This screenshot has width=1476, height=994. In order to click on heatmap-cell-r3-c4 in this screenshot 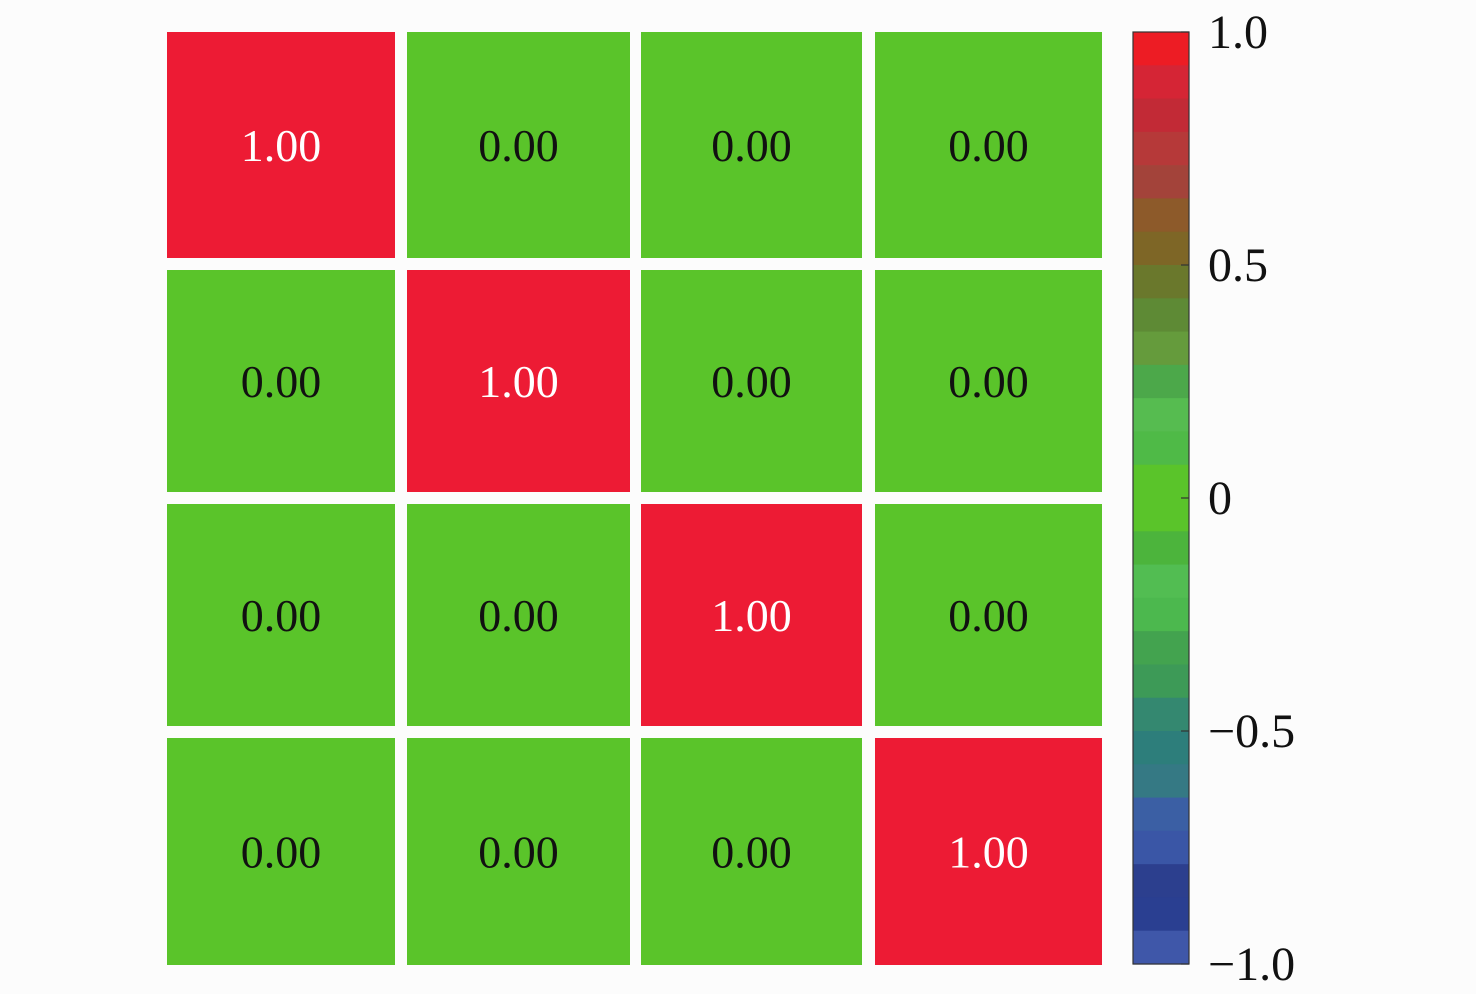, I will do `click(988, 615)`.